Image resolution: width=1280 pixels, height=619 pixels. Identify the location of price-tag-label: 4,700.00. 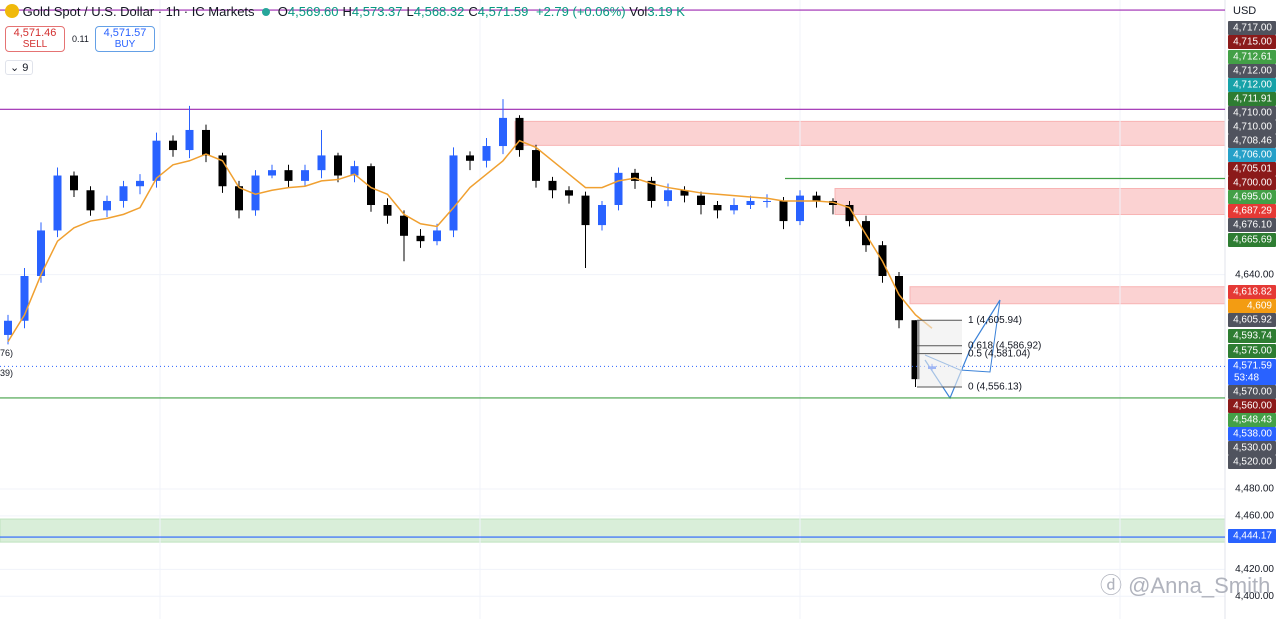
(1252, 183).